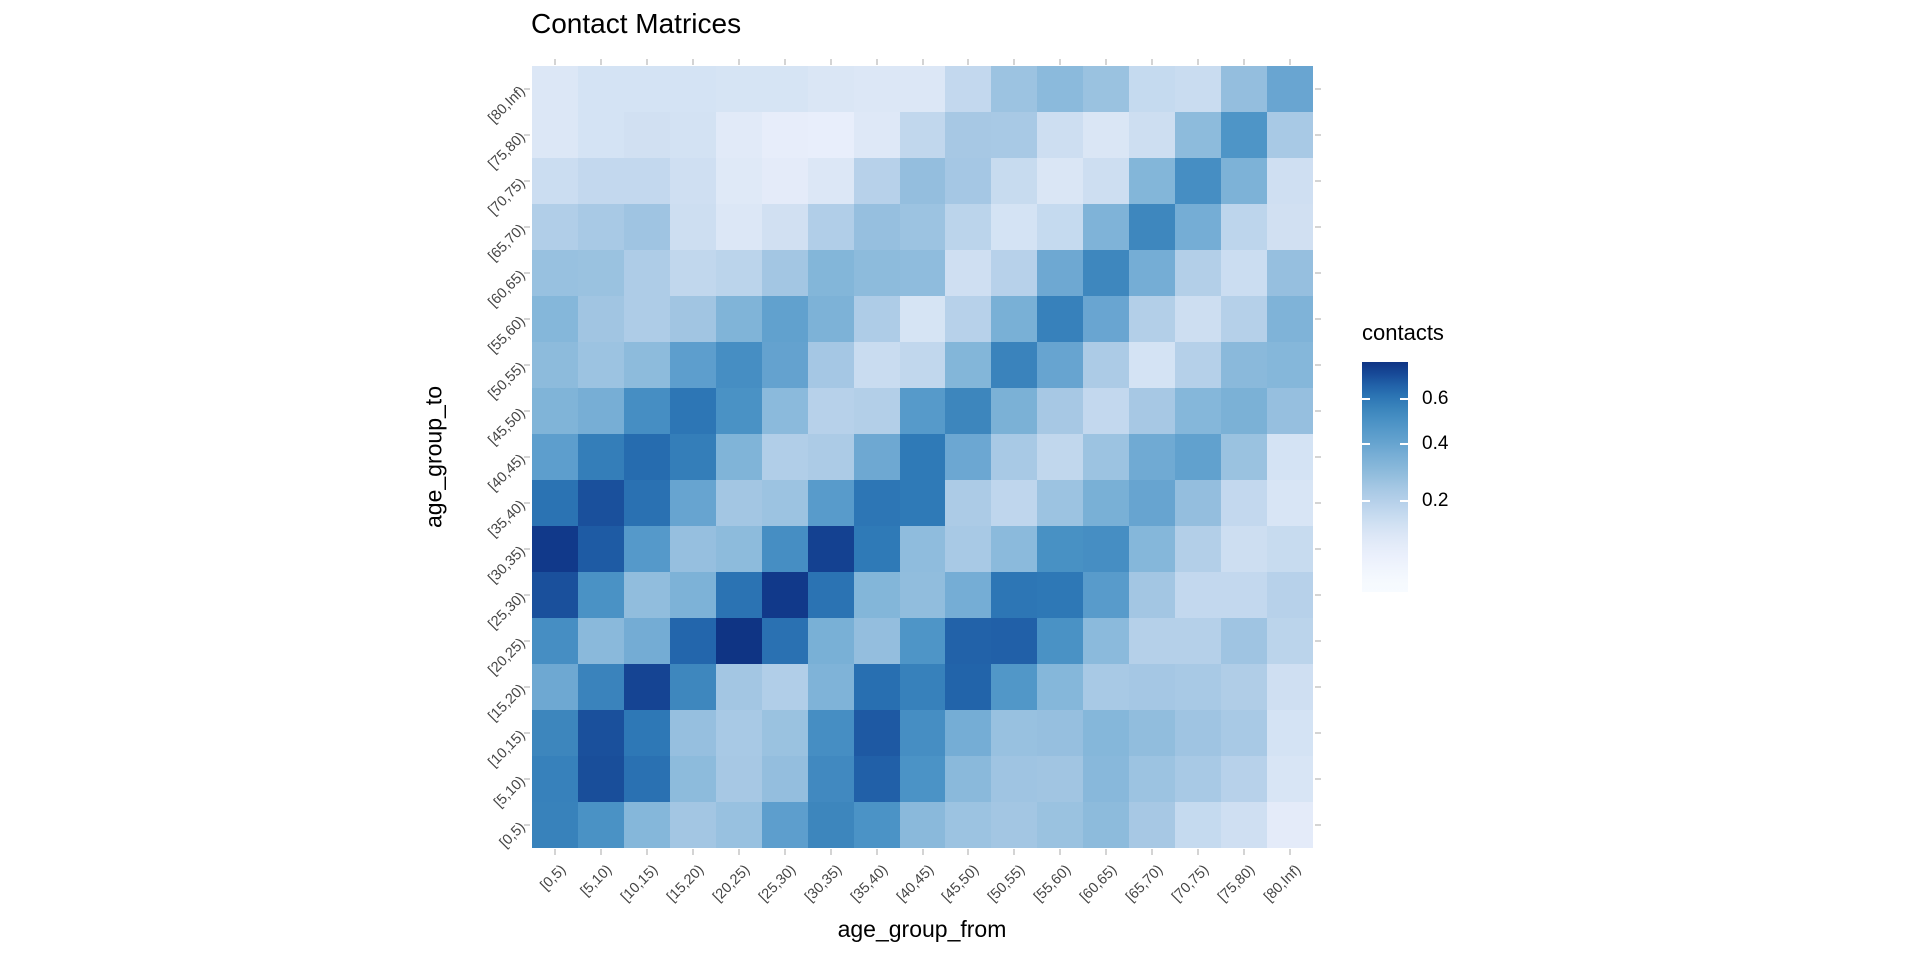 This screenshot has width=1920, height=960. Describe the element at coordinates (553, 878) in the screenshot. I see `x-tick-label: [0,5)` at that location.